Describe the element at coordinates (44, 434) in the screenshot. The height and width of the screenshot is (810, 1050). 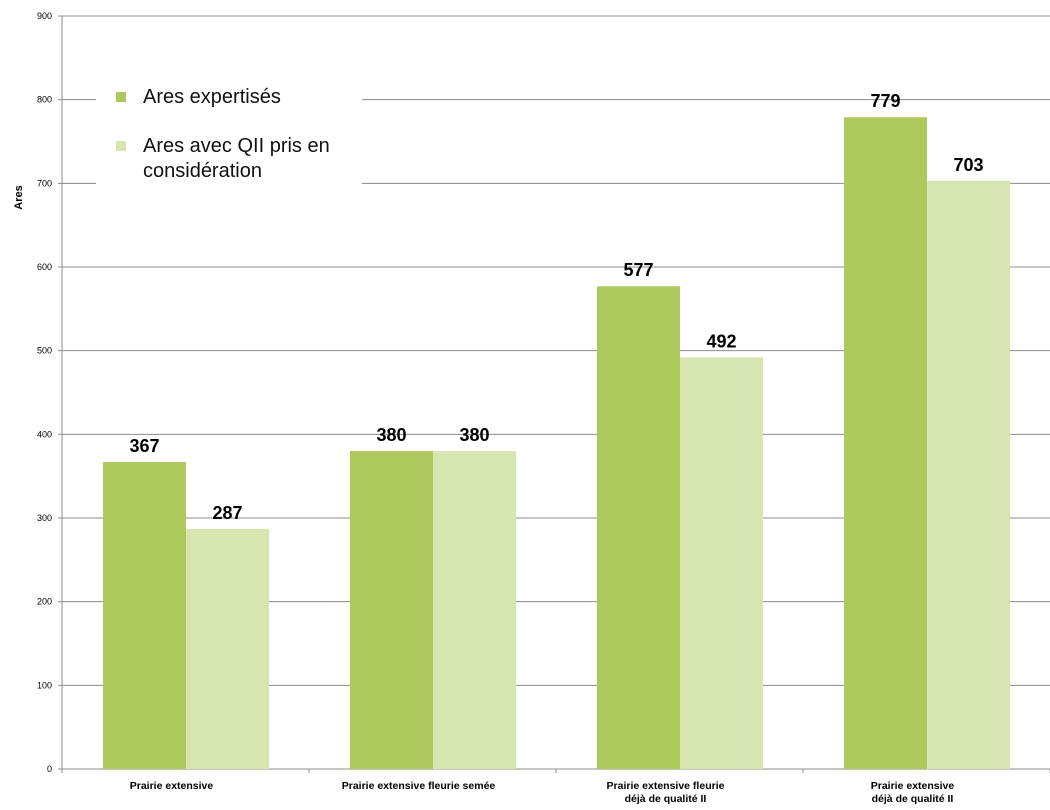
I see `y-tick-label-400: 400` at that location.